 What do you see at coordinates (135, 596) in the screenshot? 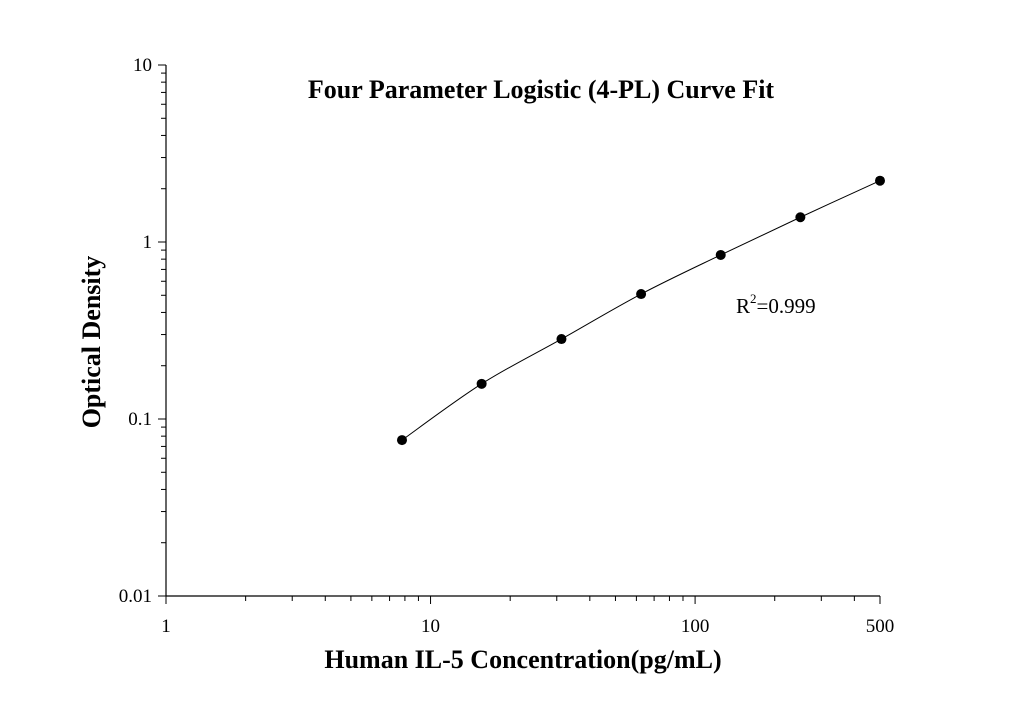
I see `y-tick-label: 0.01` at bounding box center [135, 596].